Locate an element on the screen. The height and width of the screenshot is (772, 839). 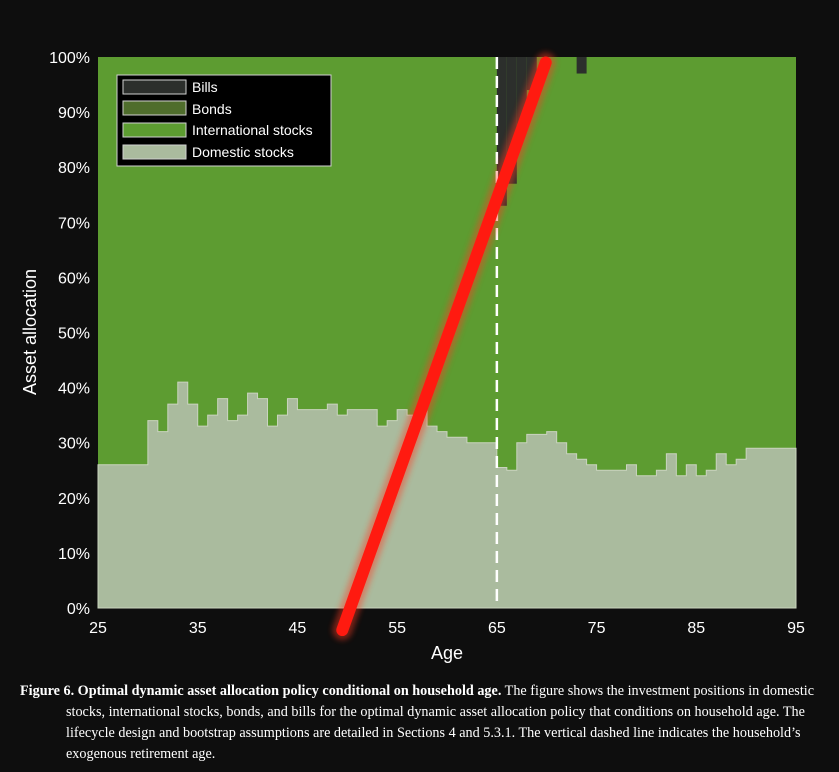
x-tick-label: 45 is located at coordinates (298, 628).